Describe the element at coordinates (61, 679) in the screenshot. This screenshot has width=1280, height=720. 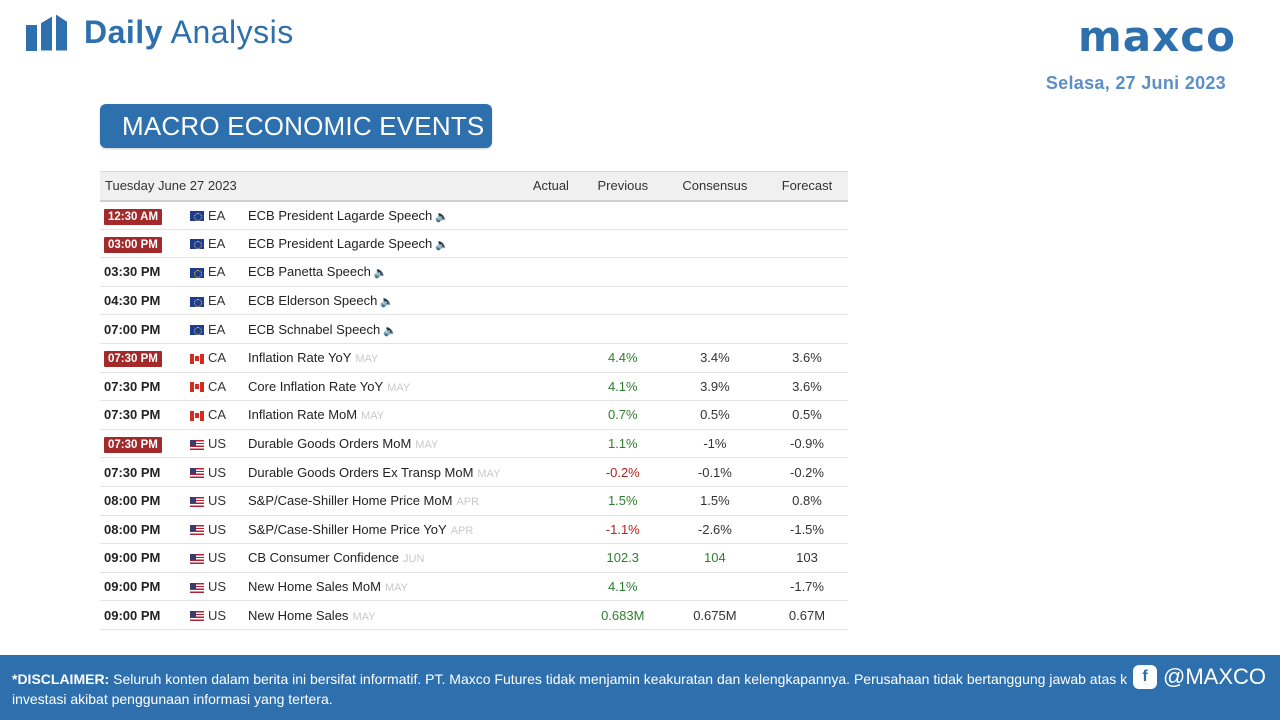
I see `disclaimer-label: *DISCLAIMER:` at that location.